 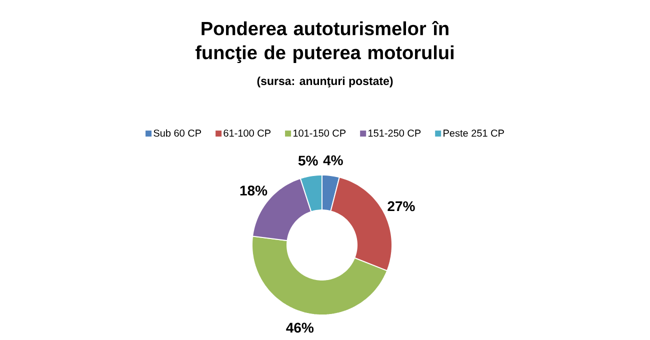 I want to click on legend-label: 151-250 CP, so click(x=394, y=133).